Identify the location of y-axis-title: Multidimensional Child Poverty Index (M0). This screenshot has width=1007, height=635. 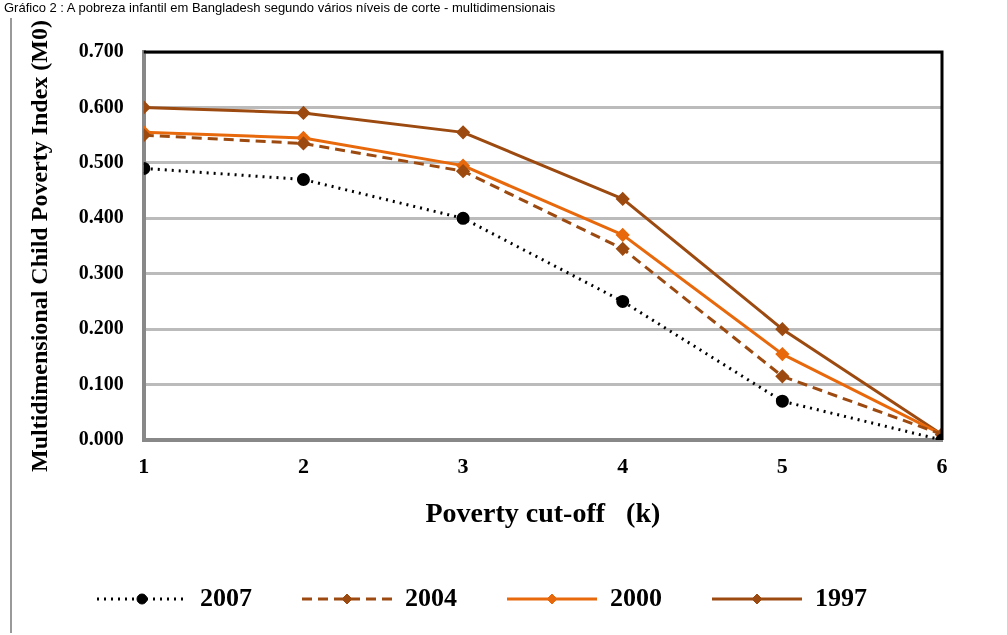
(38, 246).